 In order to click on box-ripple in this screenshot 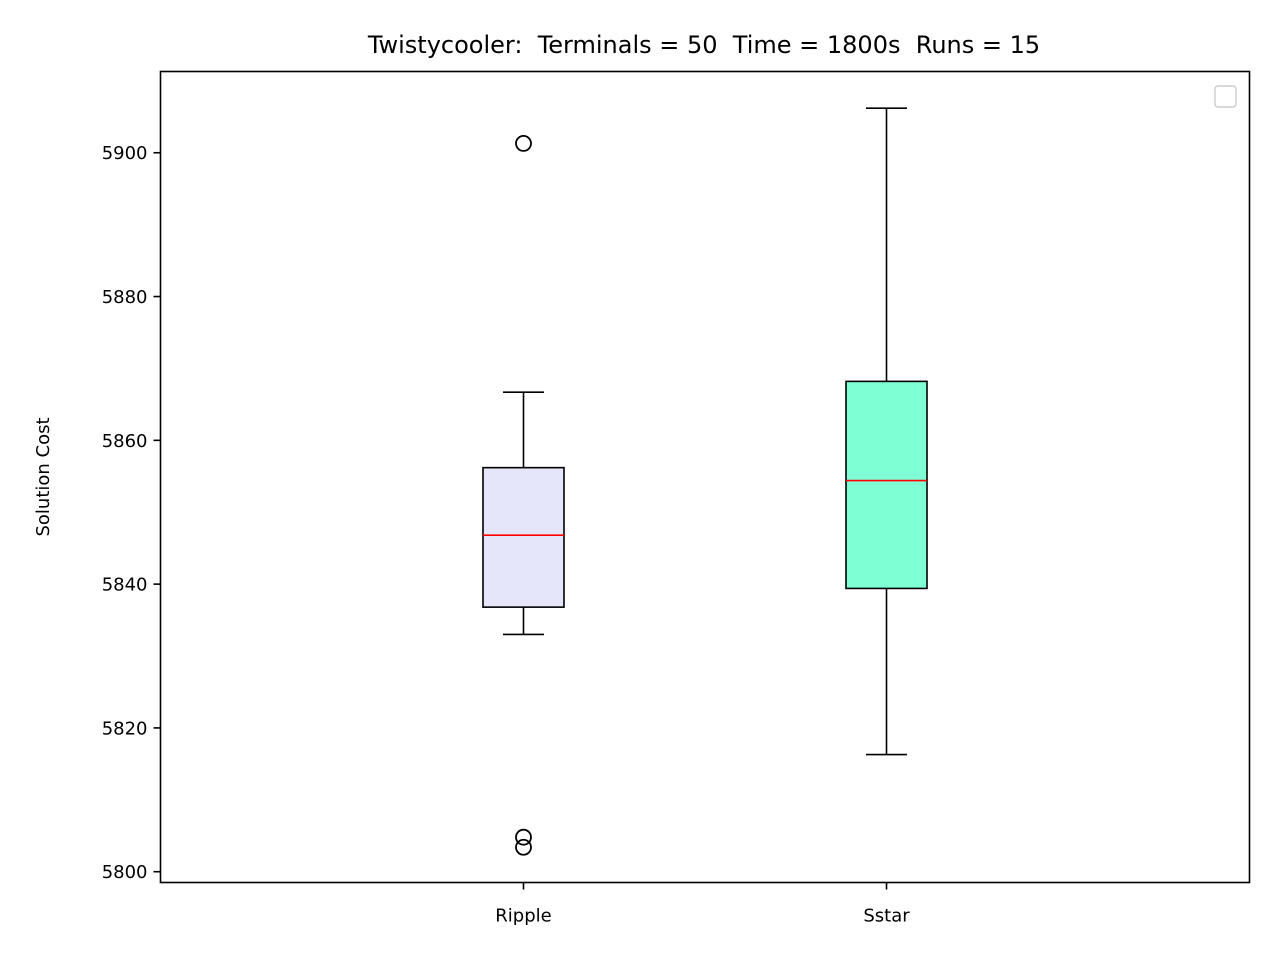, I will do `click(523, 537)`.